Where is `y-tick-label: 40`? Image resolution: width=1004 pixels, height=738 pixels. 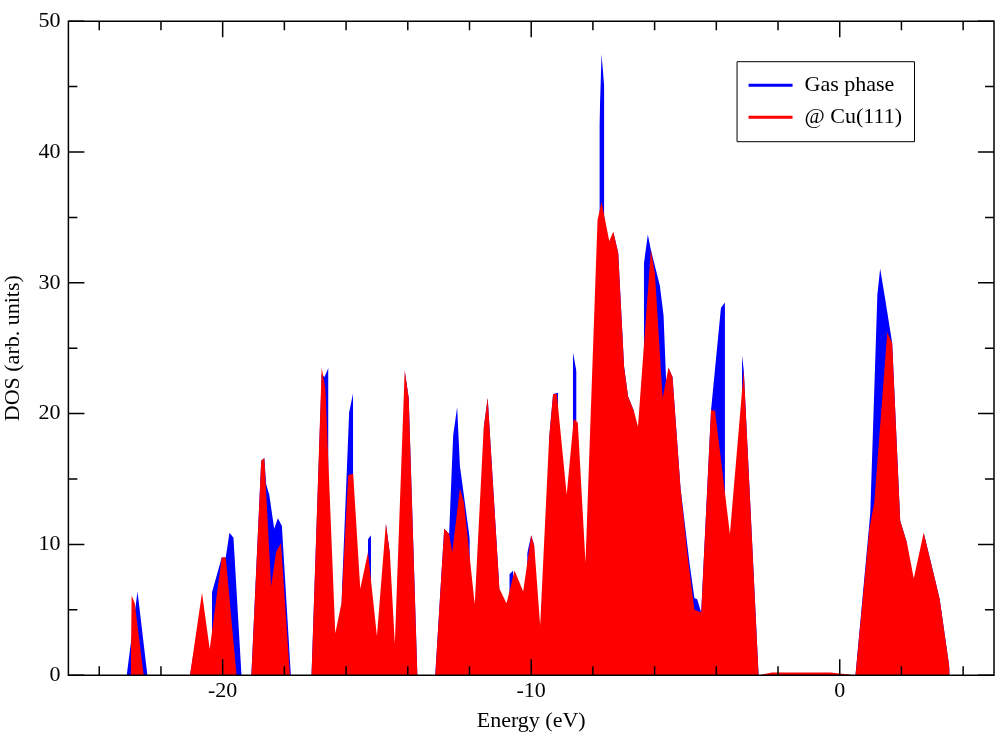
y-tick-label: 40 is located at coordinates (49, 150).